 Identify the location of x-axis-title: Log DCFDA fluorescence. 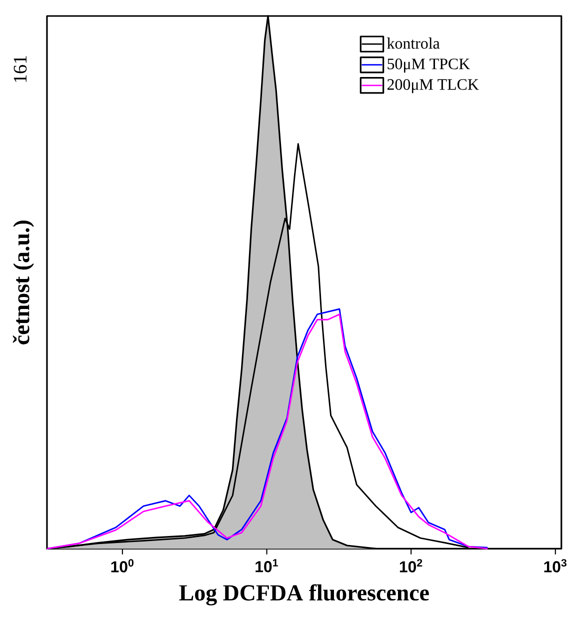
(304, 595).